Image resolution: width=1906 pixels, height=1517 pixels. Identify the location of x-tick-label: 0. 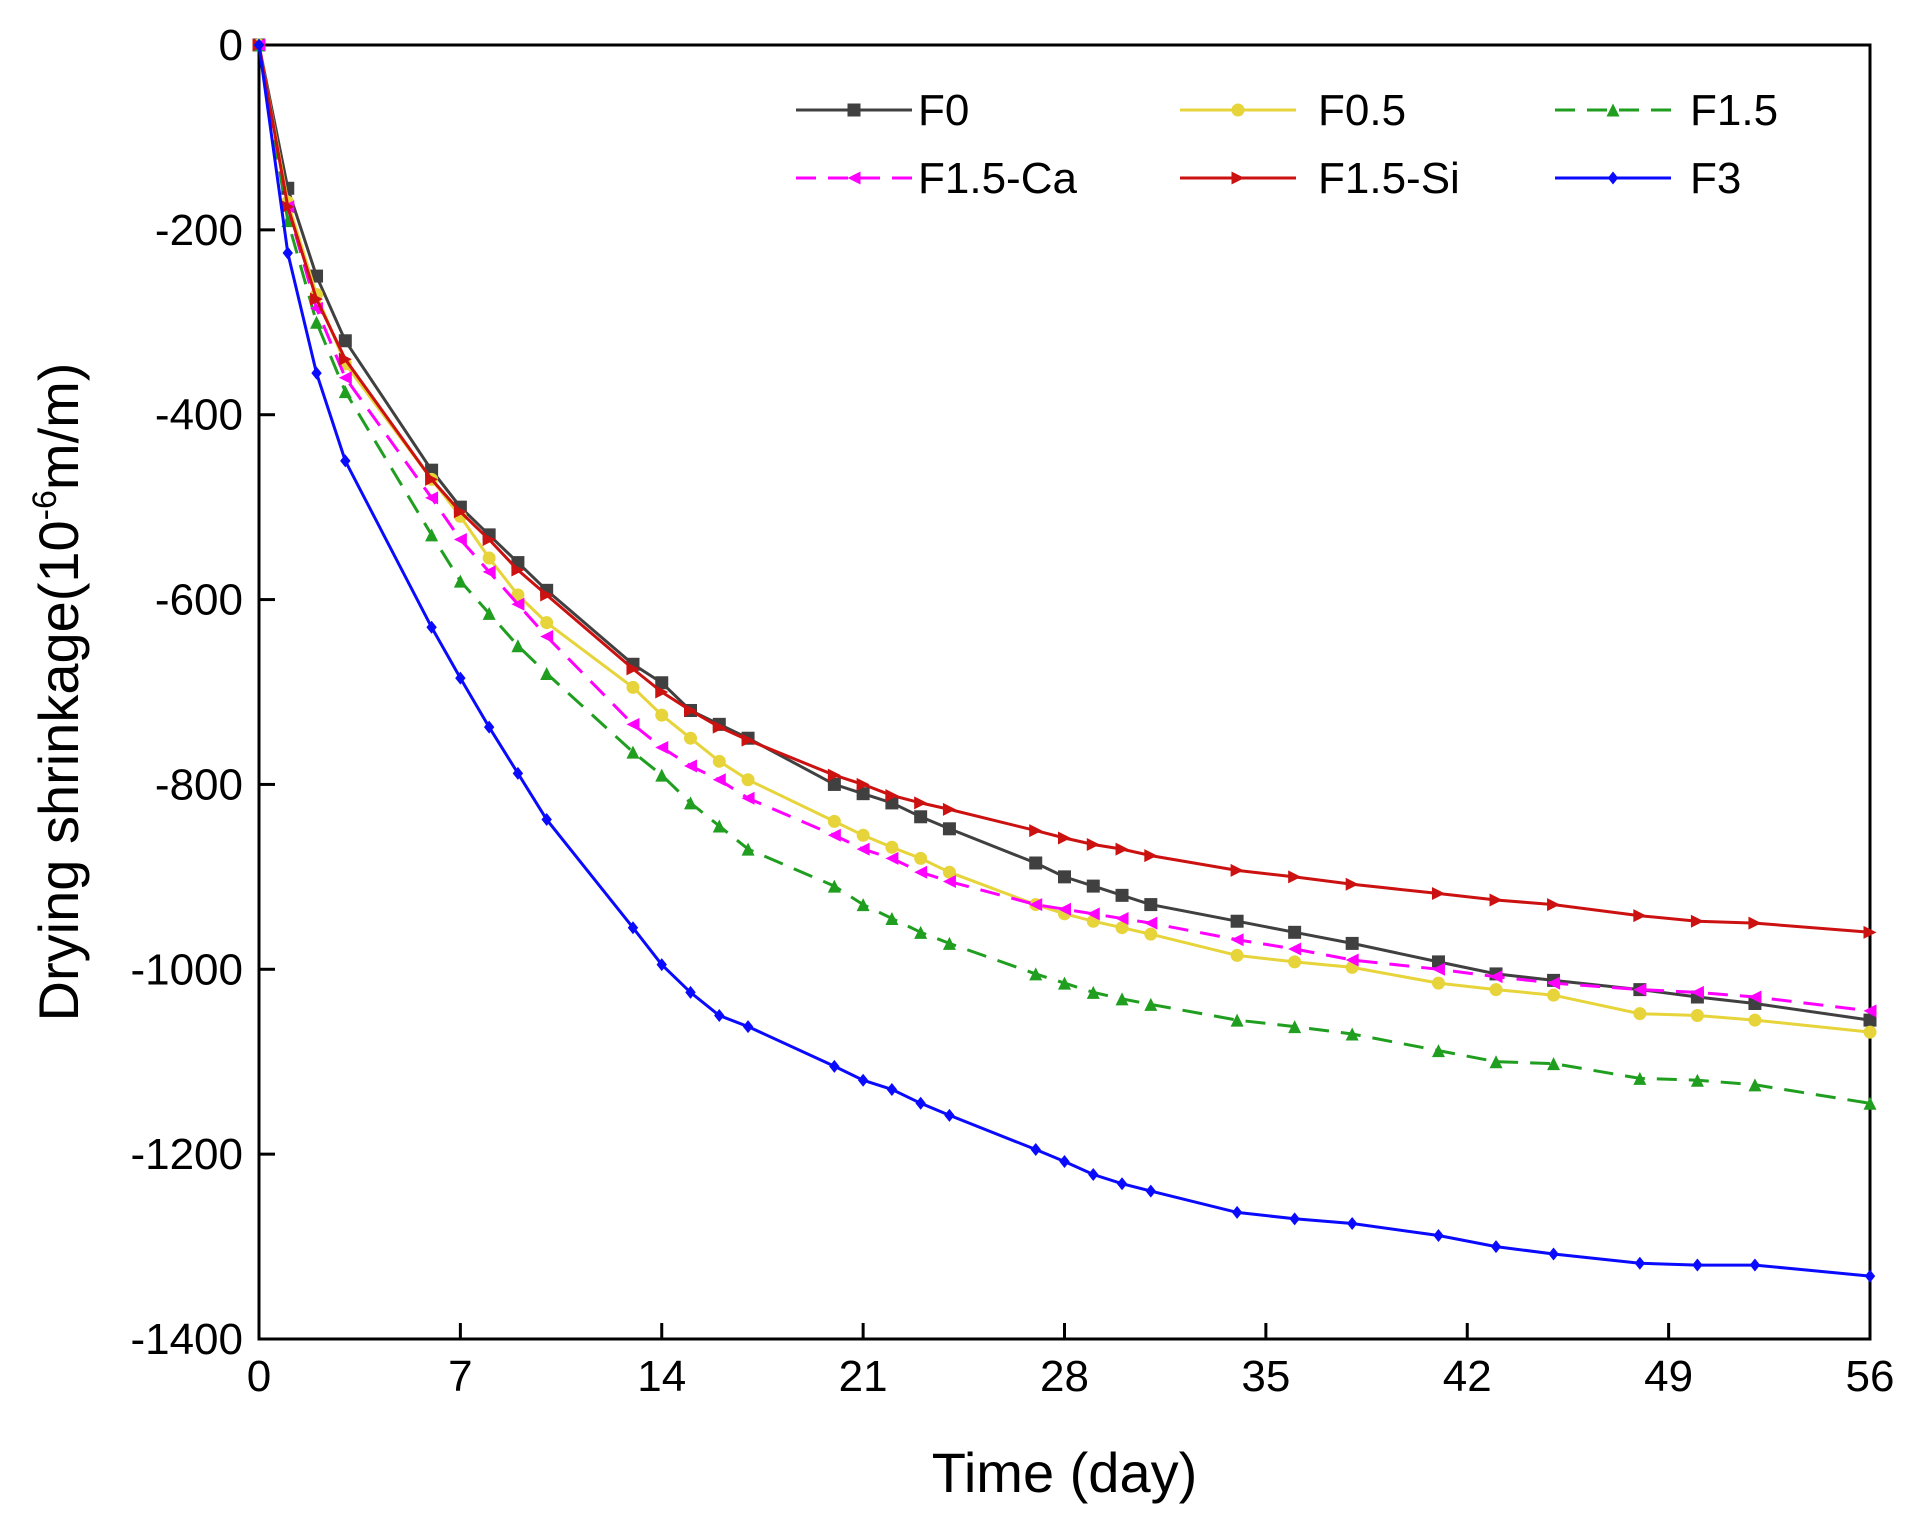
(259, 1376).